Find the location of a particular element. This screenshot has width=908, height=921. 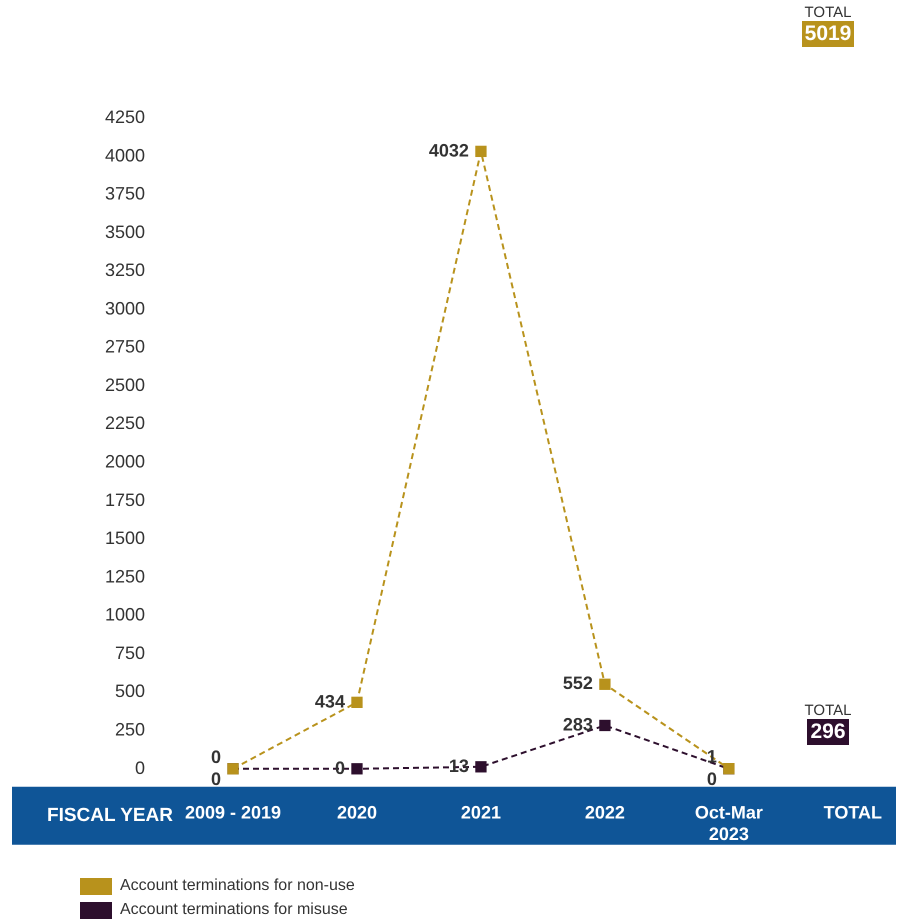

y-tick-label: 3750 is located at coordinates (124, 194).